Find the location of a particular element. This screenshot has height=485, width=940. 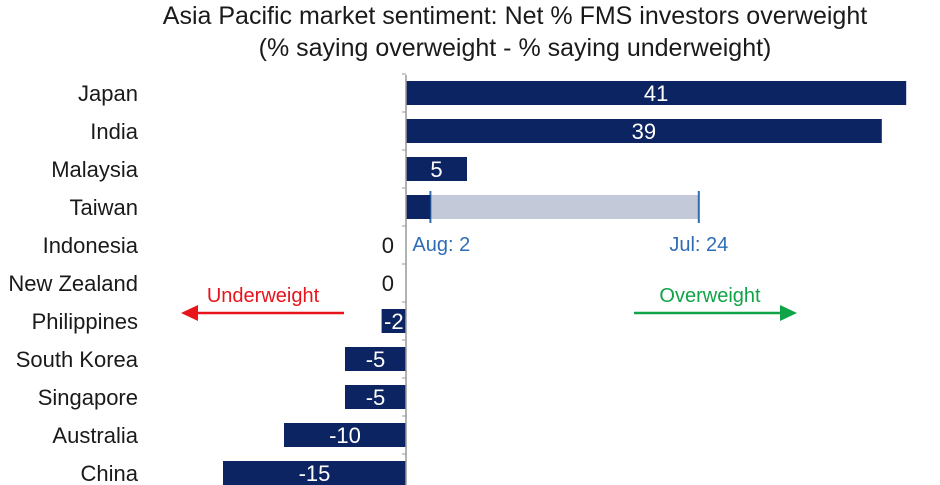

value-label: -10 is located at coordinates (345, 435).